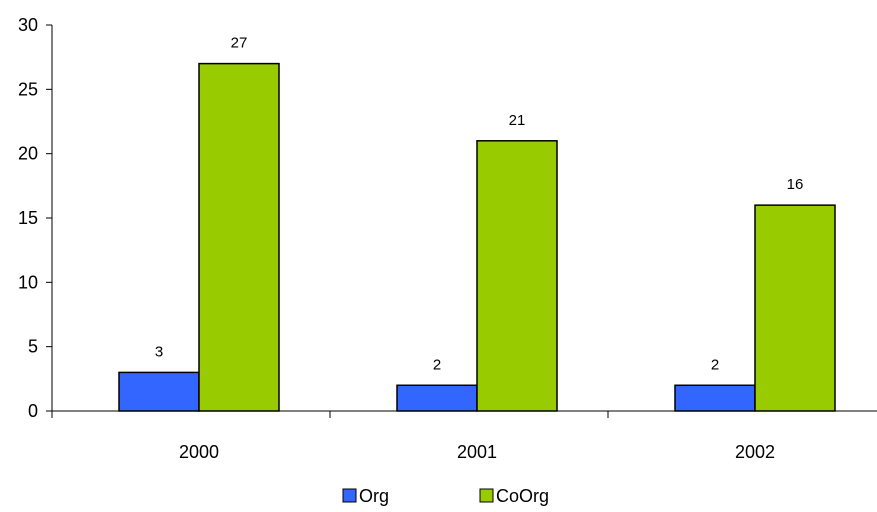 The width and height of the screenshot is (877, 512). Describe the element at coordinates (464, 436) in the screenshot. I see `x-axis: 2000 2001 2002` at that location.